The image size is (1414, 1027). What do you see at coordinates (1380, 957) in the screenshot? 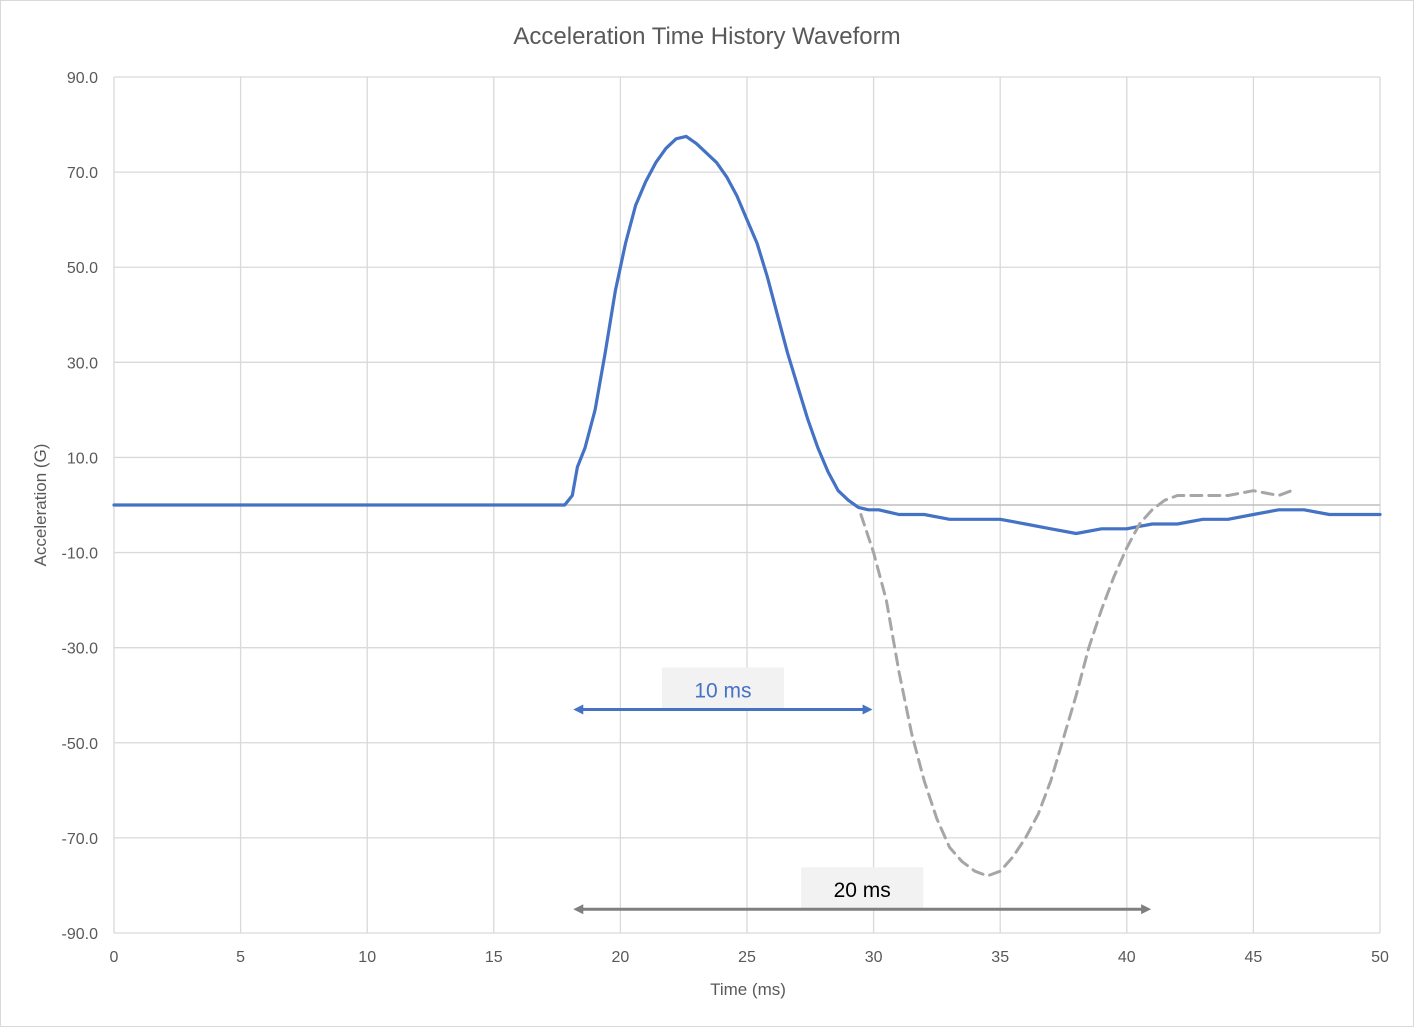
I see `x-tick-label: 50` at bounding box center [1380, 957].